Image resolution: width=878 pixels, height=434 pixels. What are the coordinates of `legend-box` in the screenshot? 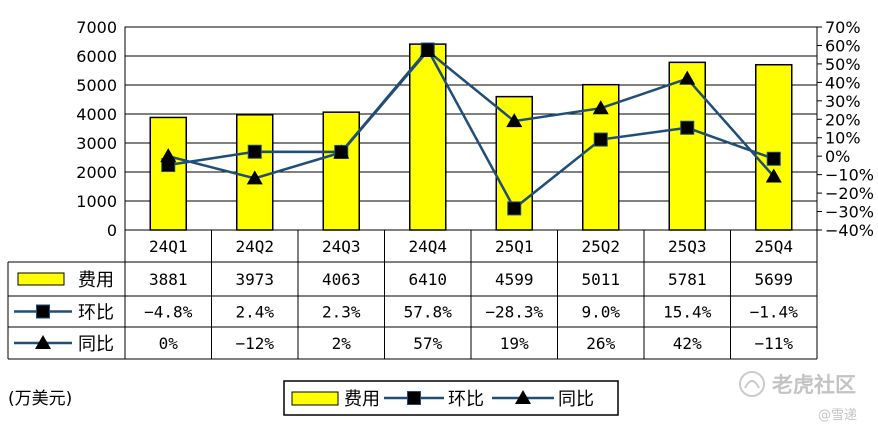 It's located at (451, 398).